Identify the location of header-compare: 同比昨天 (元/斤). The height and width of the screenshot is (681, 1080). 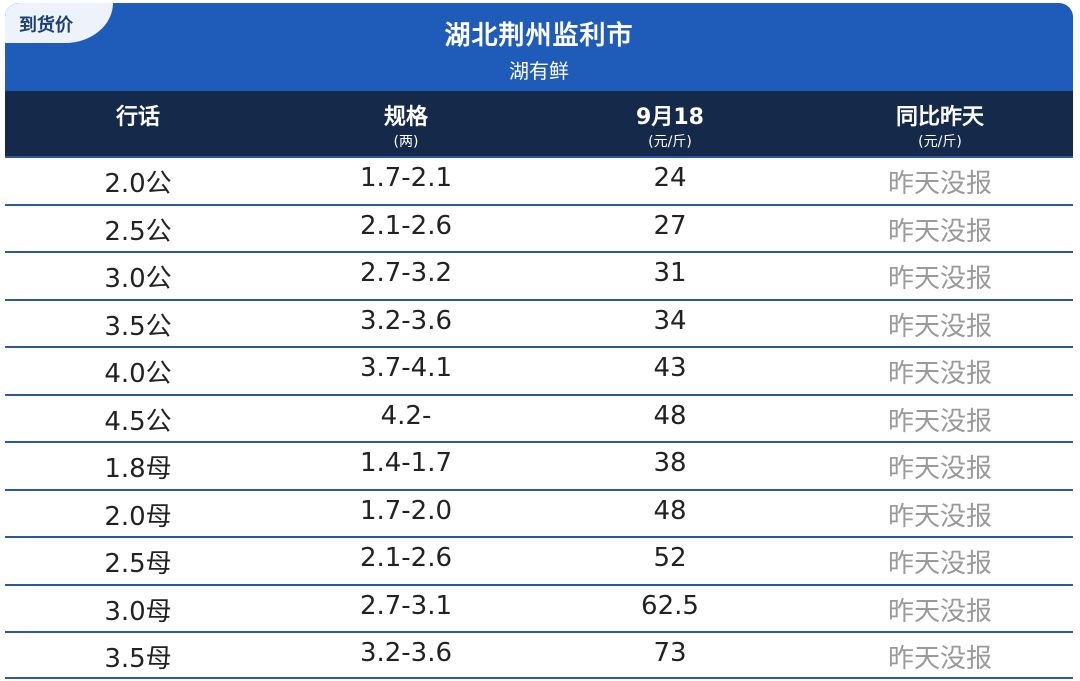
(940, 123).